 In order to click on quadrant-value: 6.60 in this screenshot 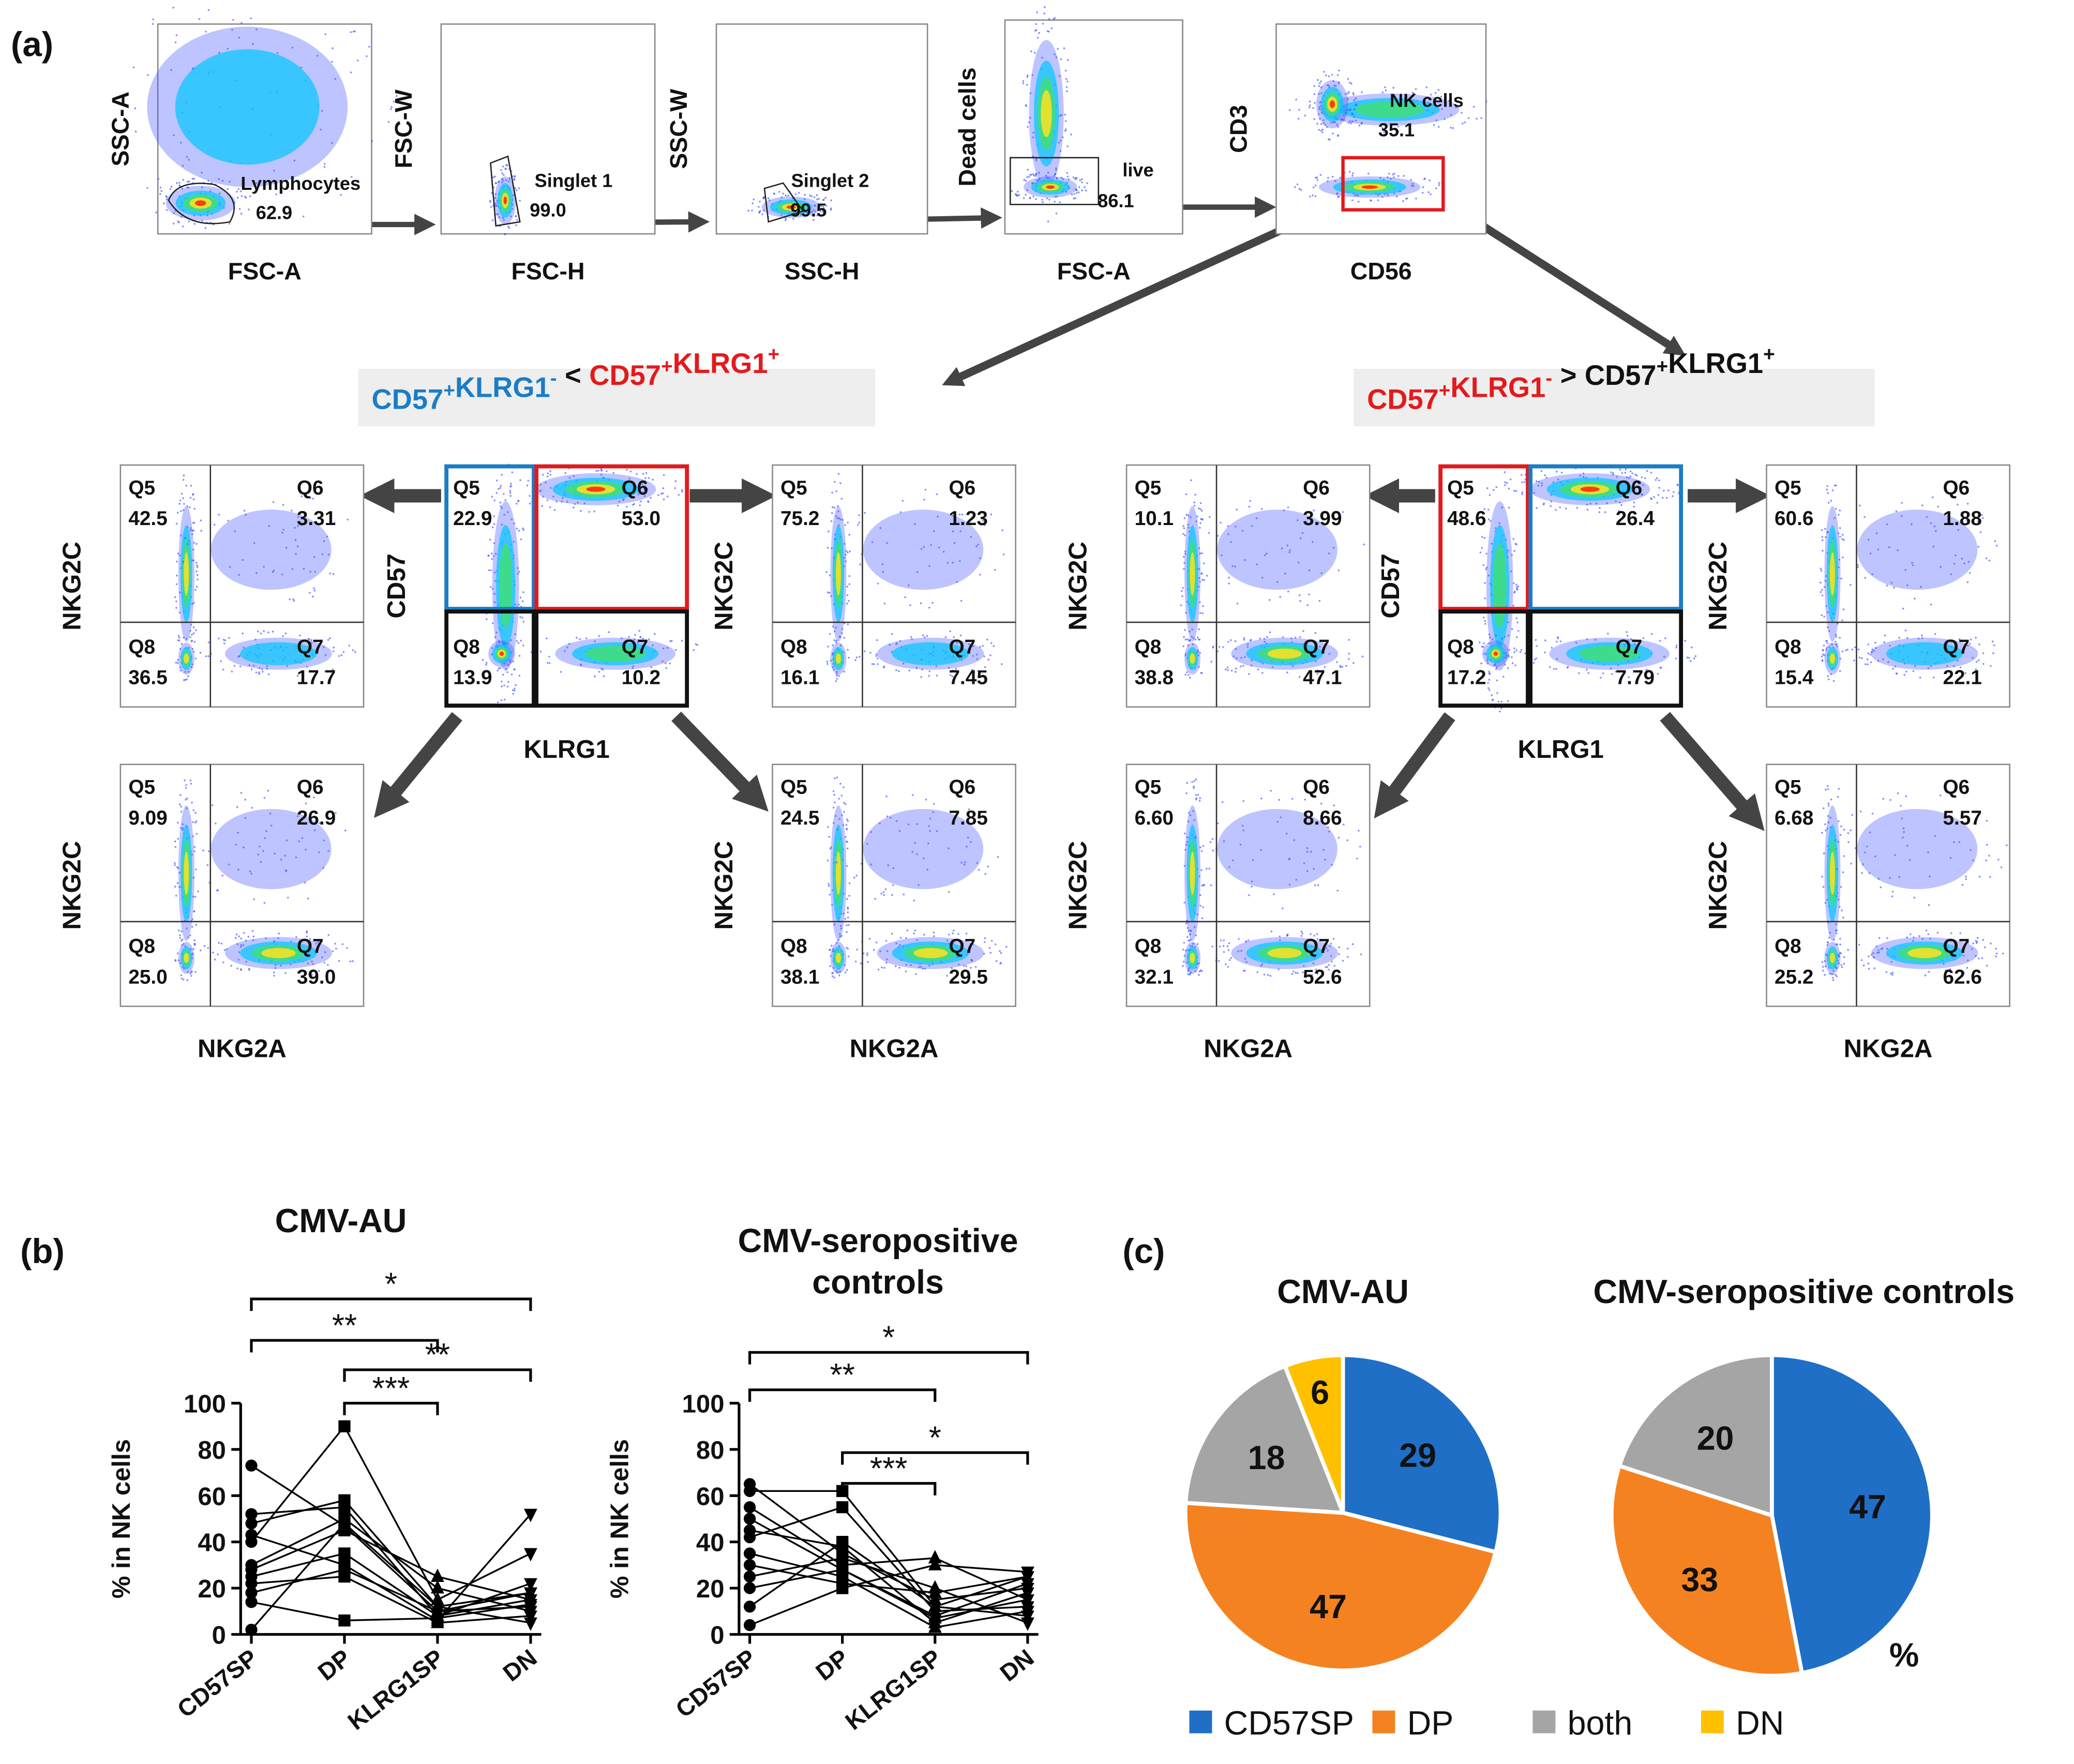, I will do `click(1155, 818)`.